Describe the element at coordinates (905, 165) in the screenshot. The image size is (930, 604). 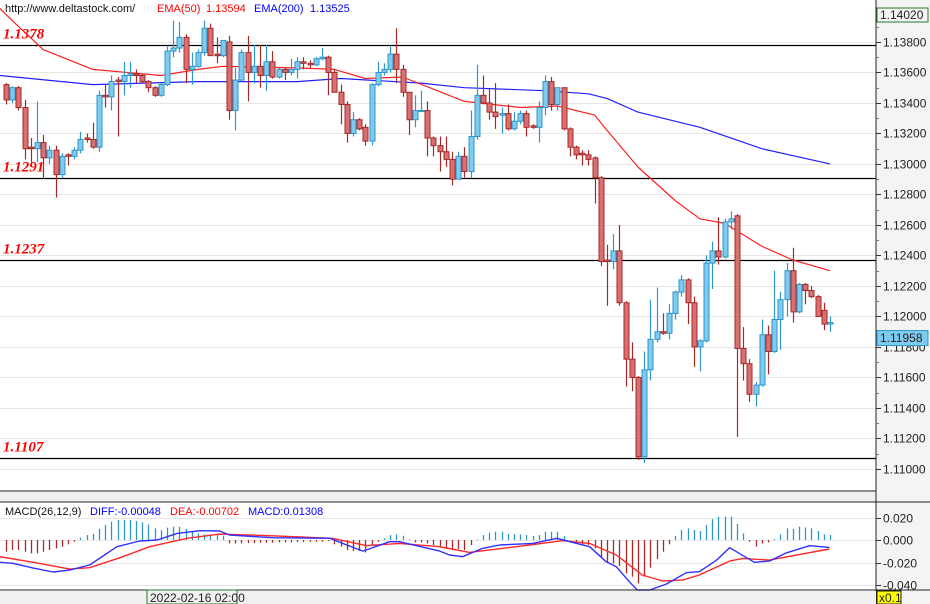
I see `price-tick-label: 1.13000` at that location.